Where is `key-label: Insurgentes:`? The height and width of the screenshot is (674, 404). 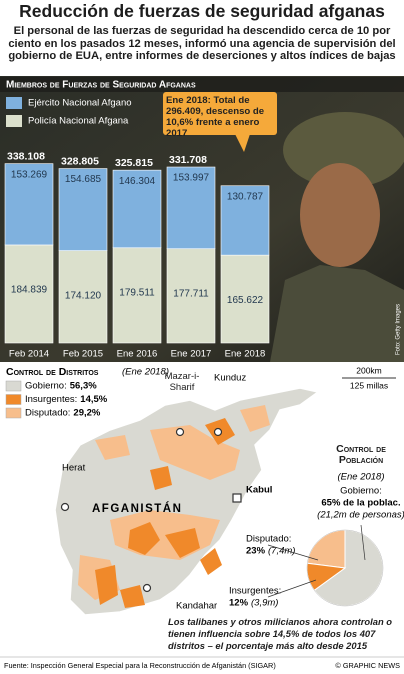 key-label: Insurgentes: is located at coordinates (51, 399).